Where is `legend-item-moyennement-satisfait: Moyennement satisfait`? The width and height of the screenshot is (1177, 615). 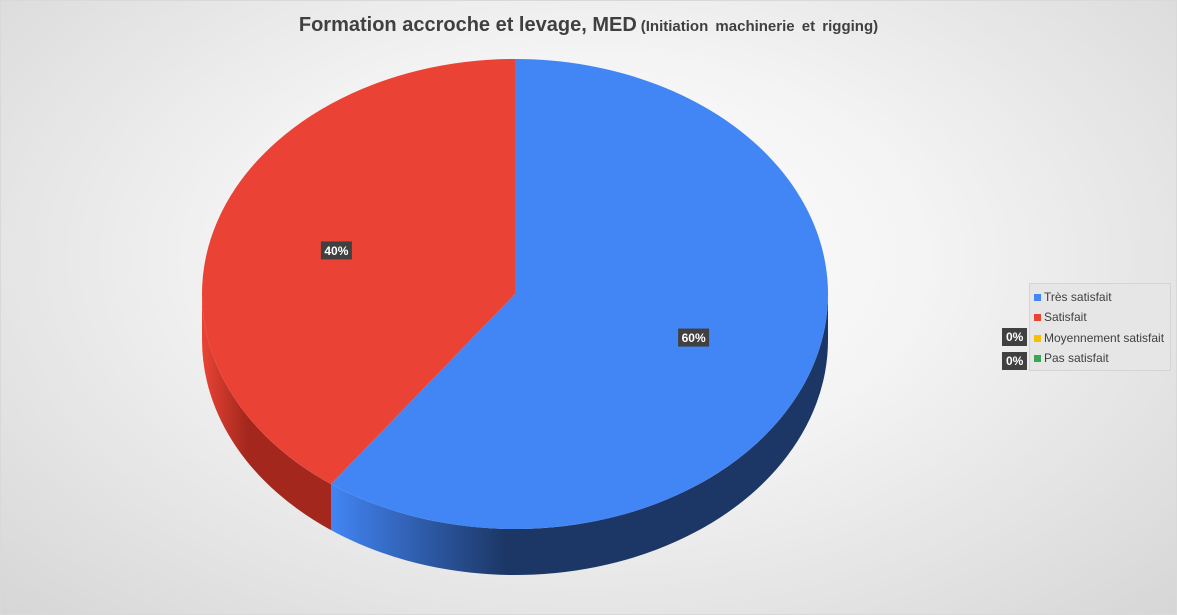 legend-item-moyennement-satisfait: Moyennement satisfait is located at coordinates (1099, 338).